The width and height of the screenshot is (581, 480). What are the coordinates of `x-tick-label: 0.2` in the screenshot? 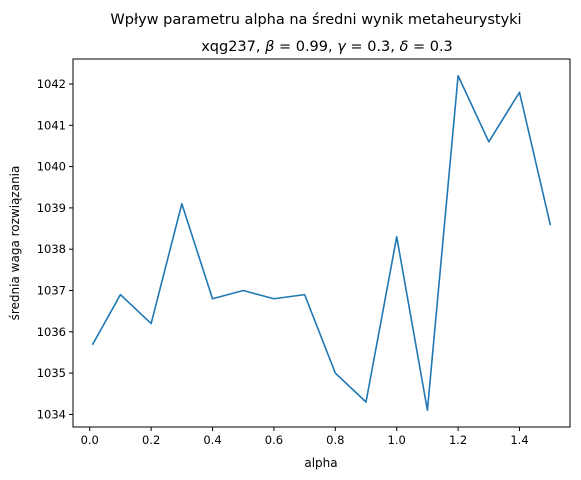 It's located at (151, 440).